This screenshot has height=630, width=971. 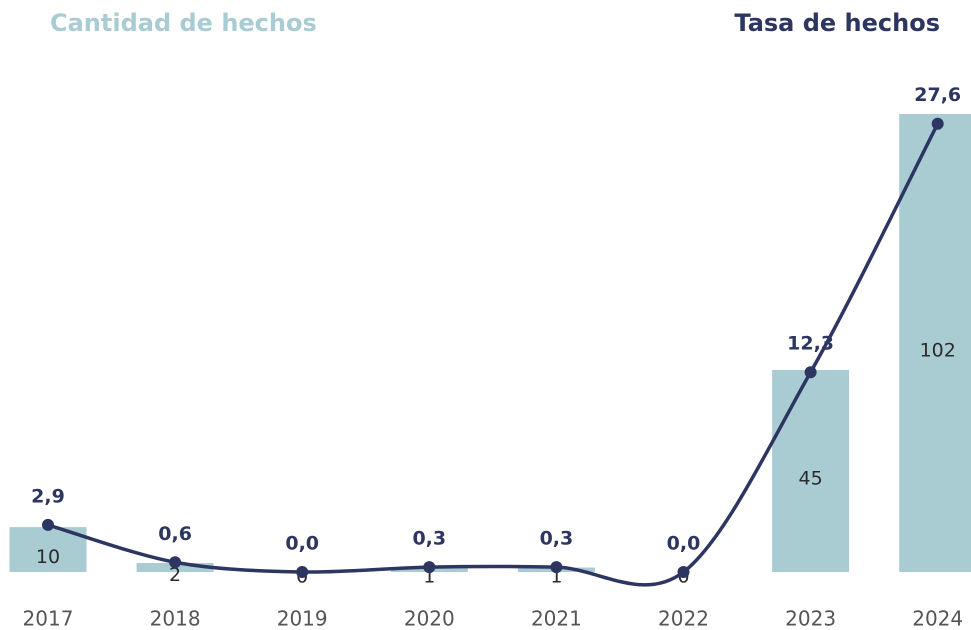 I want to click on bar-label: 102, so click(x=938, y=351).